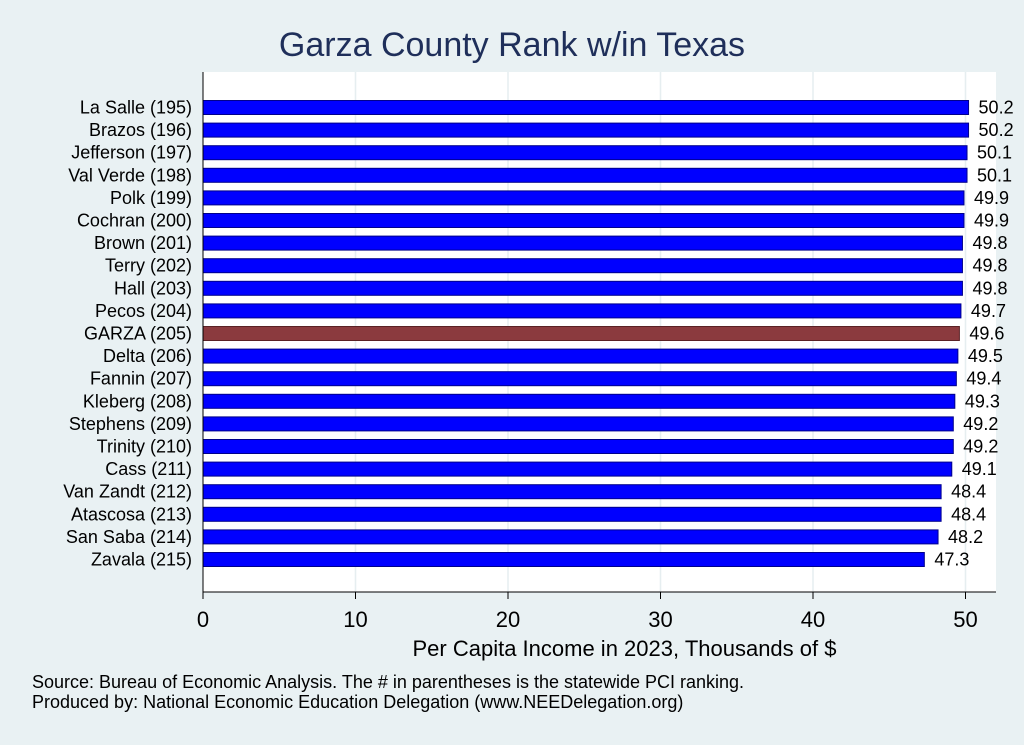  Describe the element at coordinates (813, 619) in the screenshot. I see `x-tick-label: 40` at that location.